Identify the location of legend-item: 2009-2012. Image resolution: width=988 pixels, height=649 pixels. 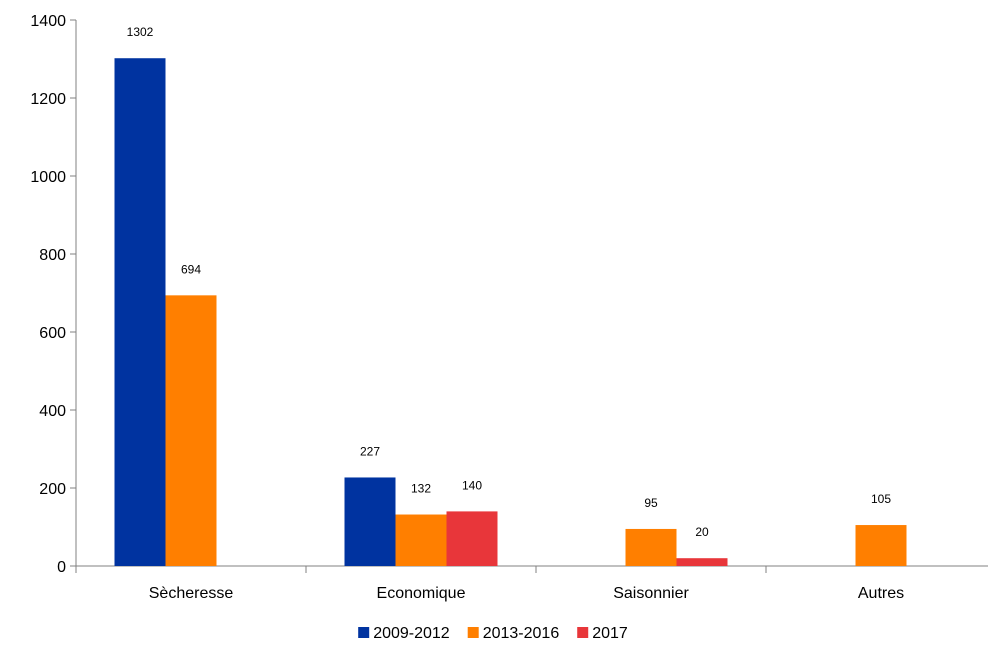
(404, 633).